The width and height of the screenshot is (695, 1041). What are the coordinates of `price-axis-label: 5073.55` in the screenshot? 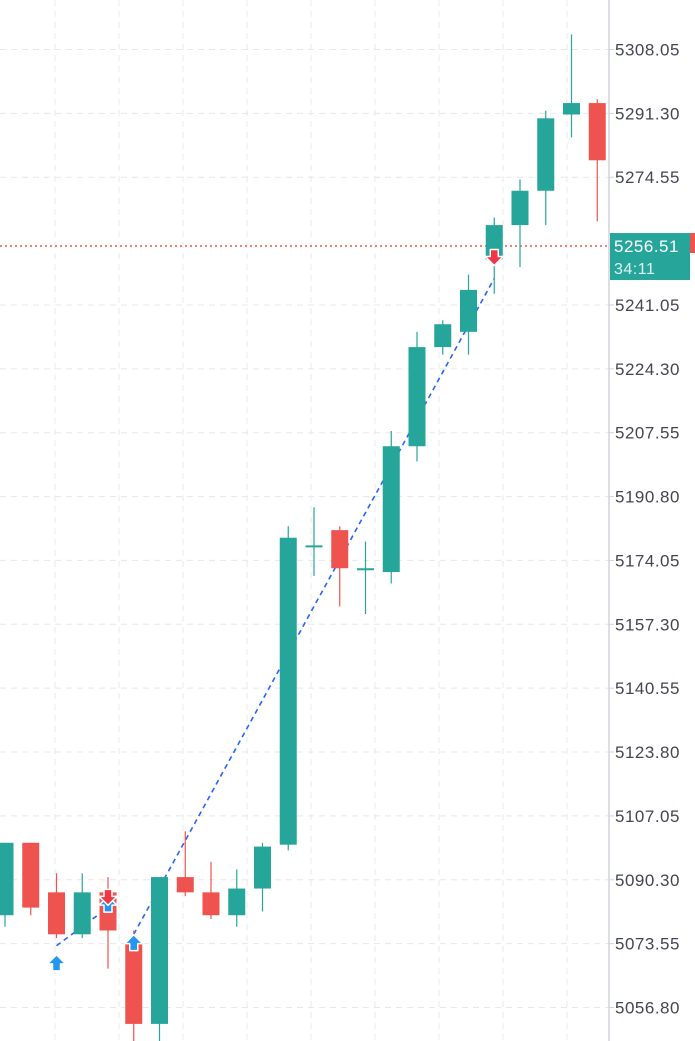 It's located at (647, 944).